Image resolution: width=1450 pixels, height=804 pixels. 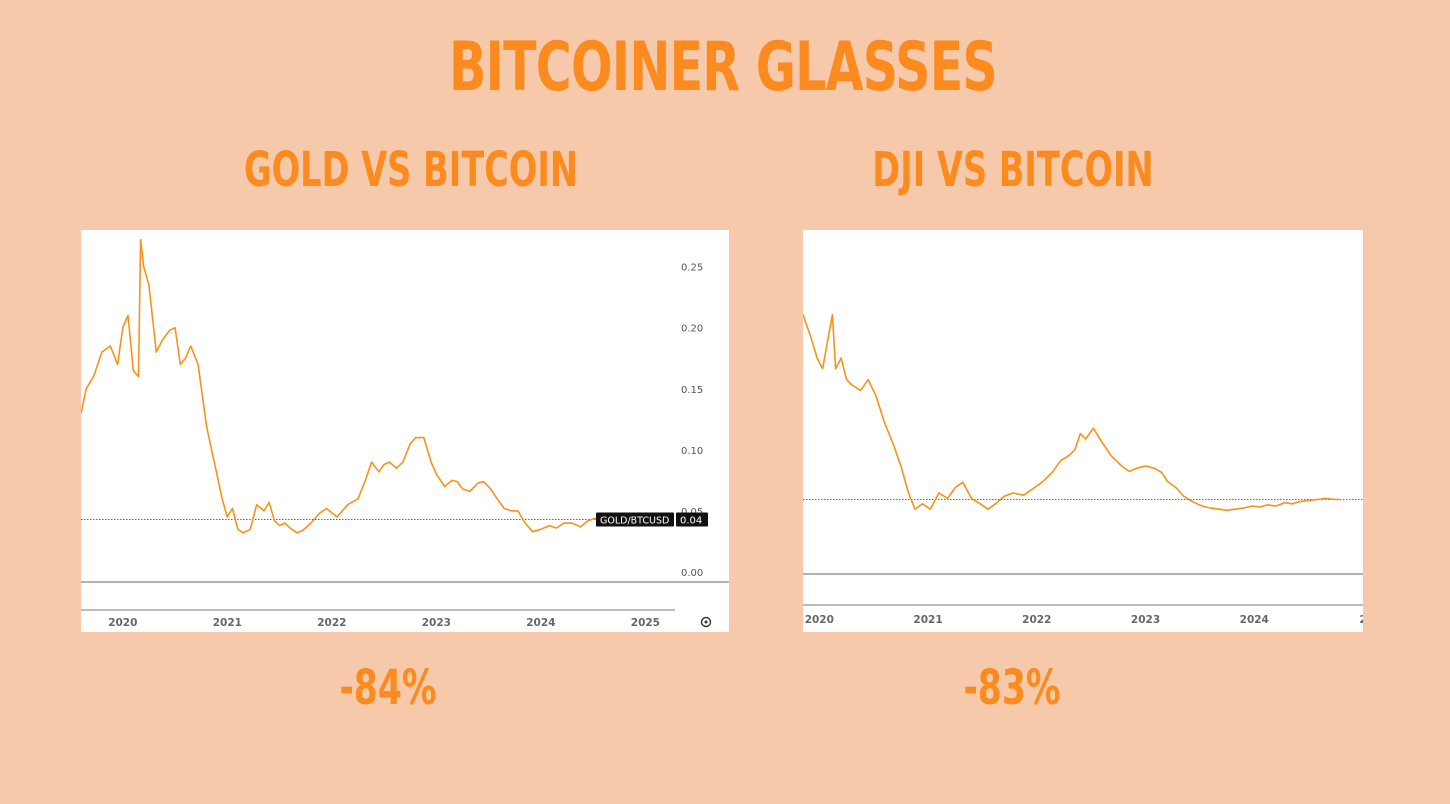 I want to click on settings-gear-icon-center, so click(x=706, y=622).